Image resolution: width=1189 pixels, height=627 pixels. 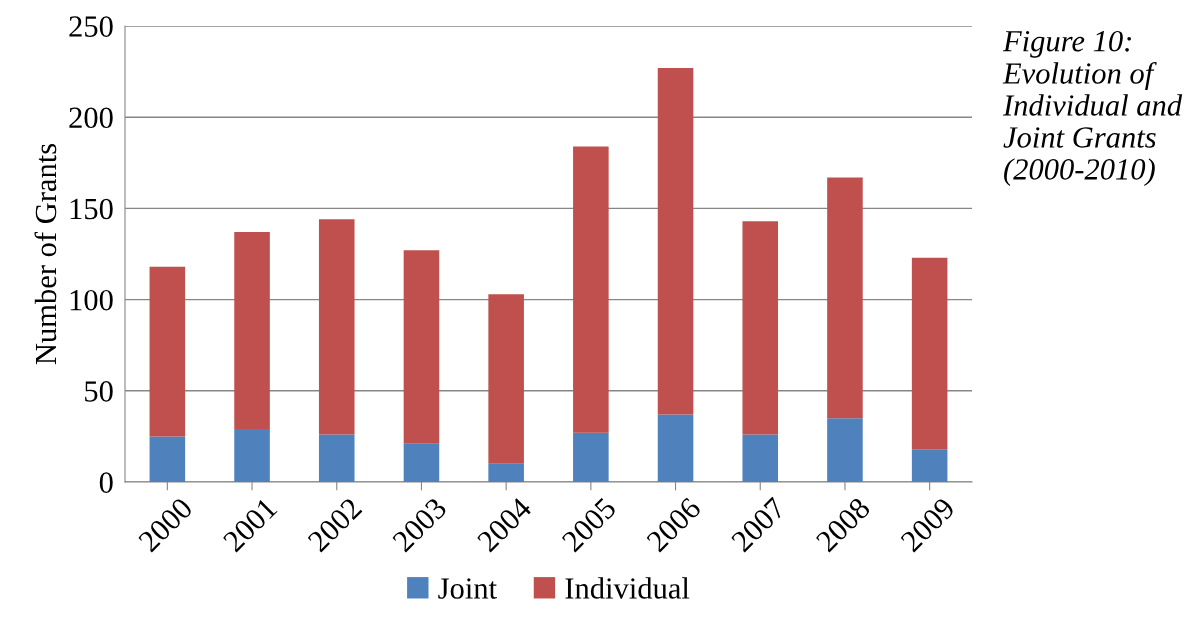 What do you see at coordinates (467, 588) in the screenshot?
I see `legend-label: Joint` at bounding box center [467, 588].